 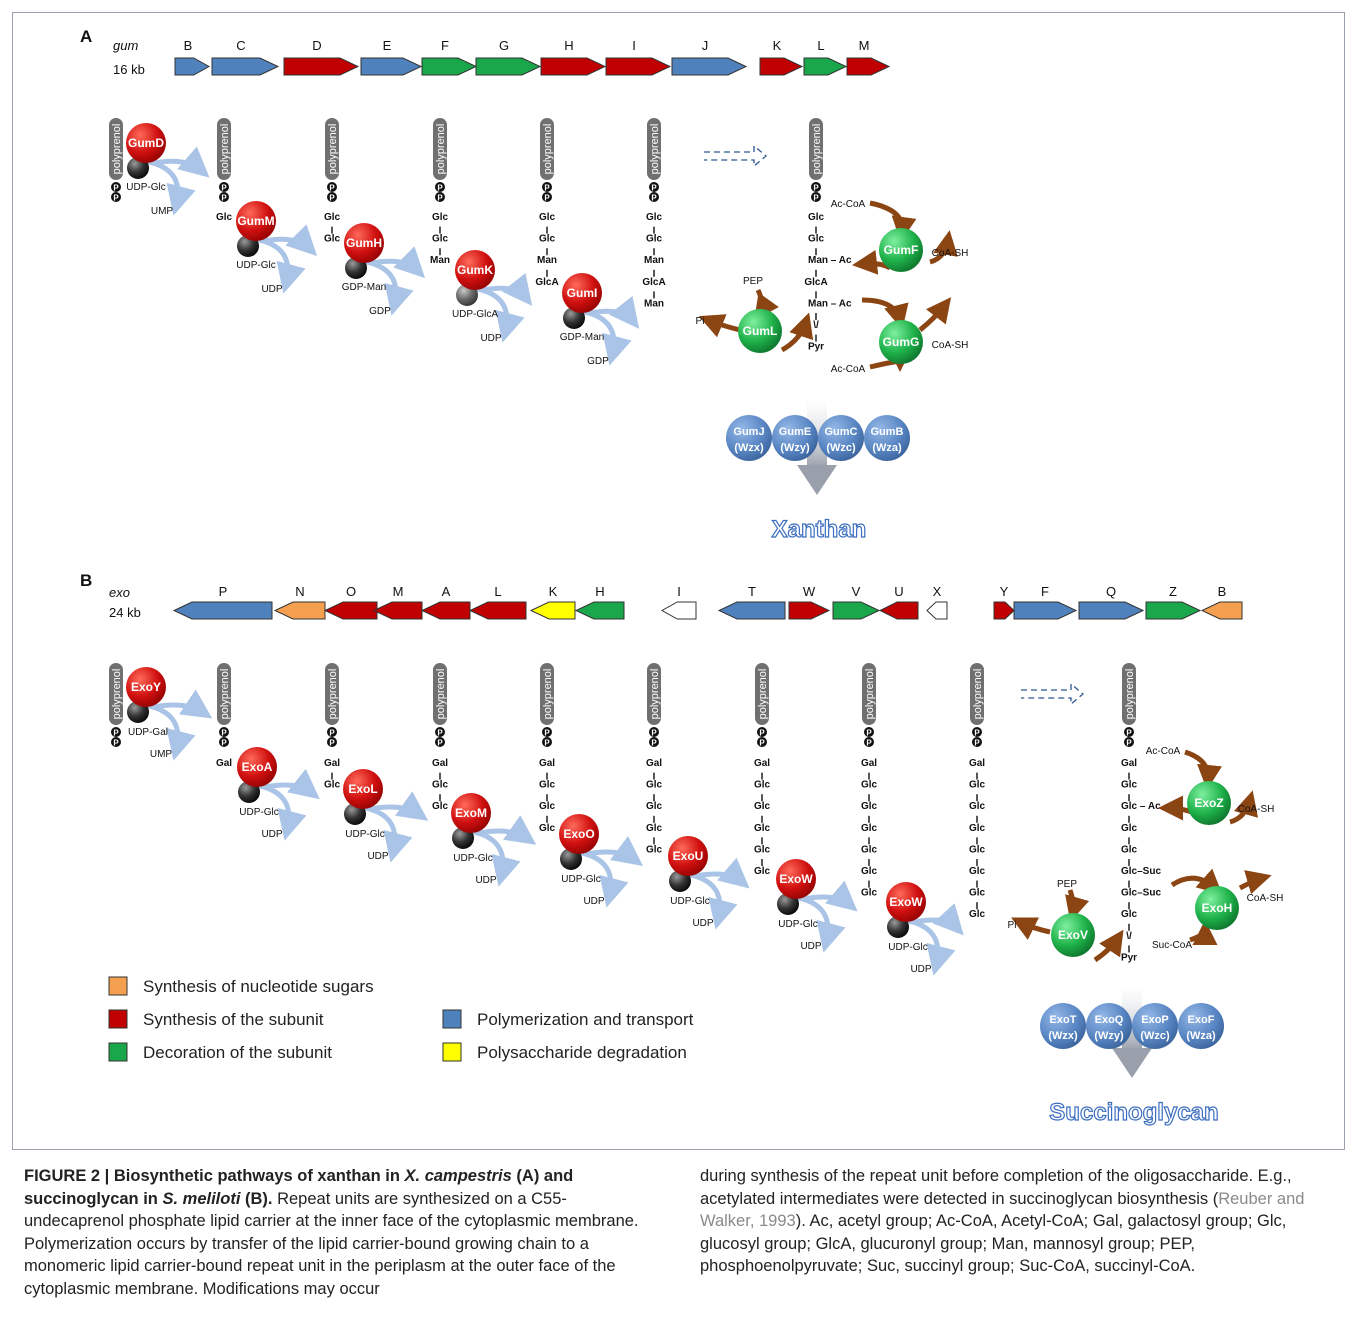 I want to click on gum-gene-B-arrow, so click(x=192, y=66).